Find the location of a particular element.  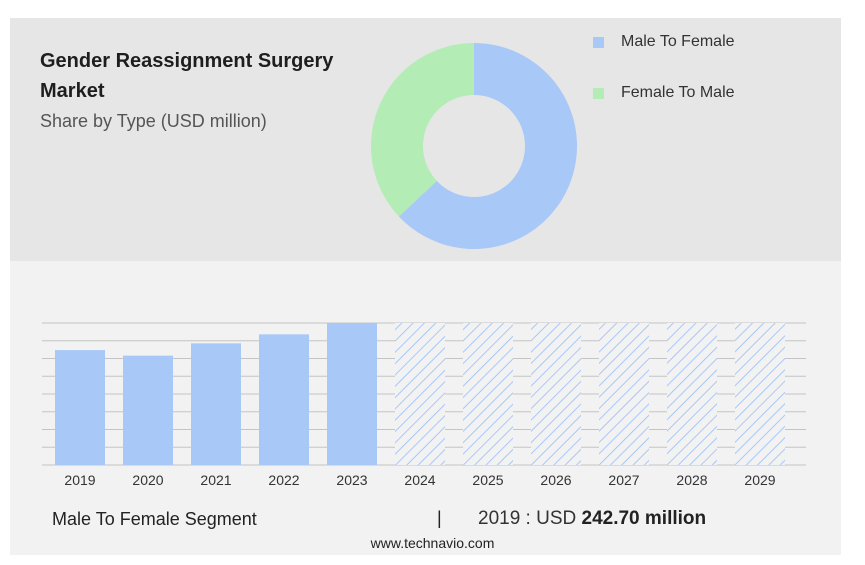

legend-label-female-to-male: Female To Male is located at coordinates (678, 92).